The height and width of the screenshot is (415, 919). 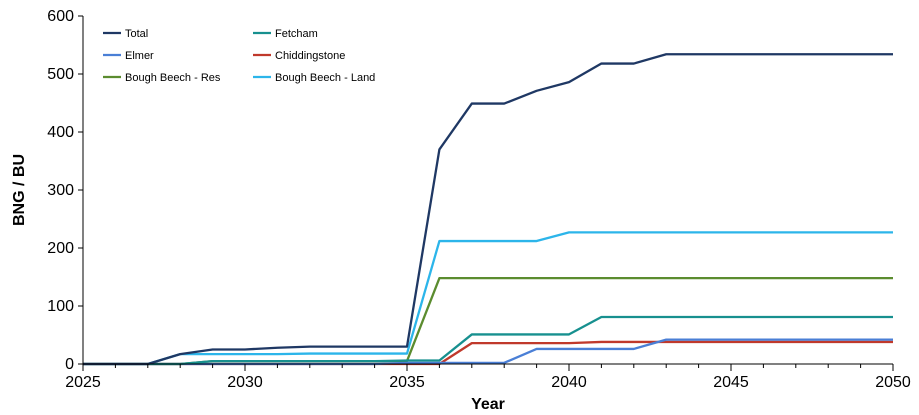 What do you see at coordinates (245, 382) in the screenshot?
I see `x-tick-label: 2030` at bounding box center [245, 382].